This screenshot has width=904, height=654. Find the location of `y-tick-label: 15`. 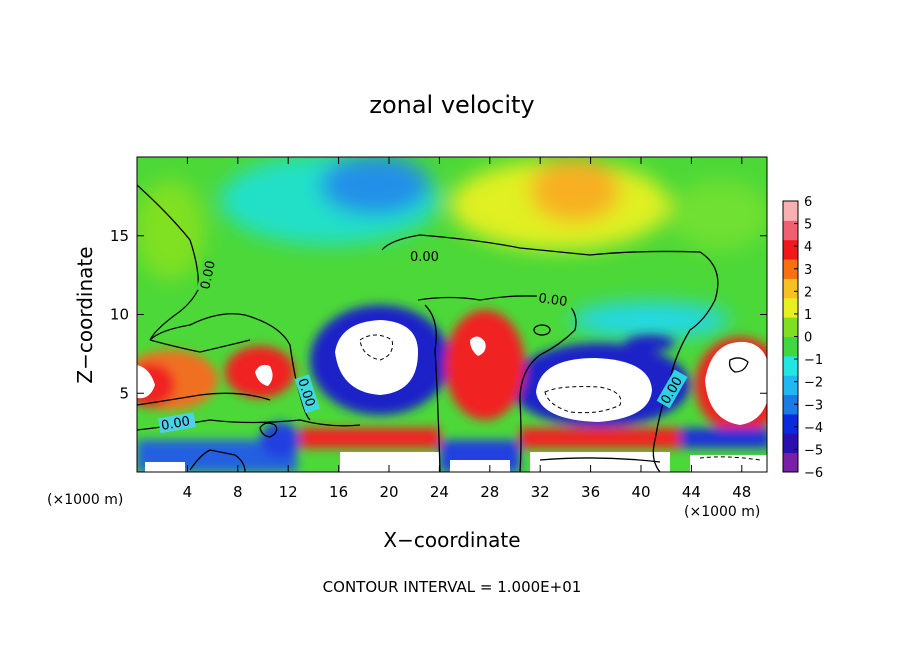

y-tick-label: 15 is located at coordinates (119, 236).